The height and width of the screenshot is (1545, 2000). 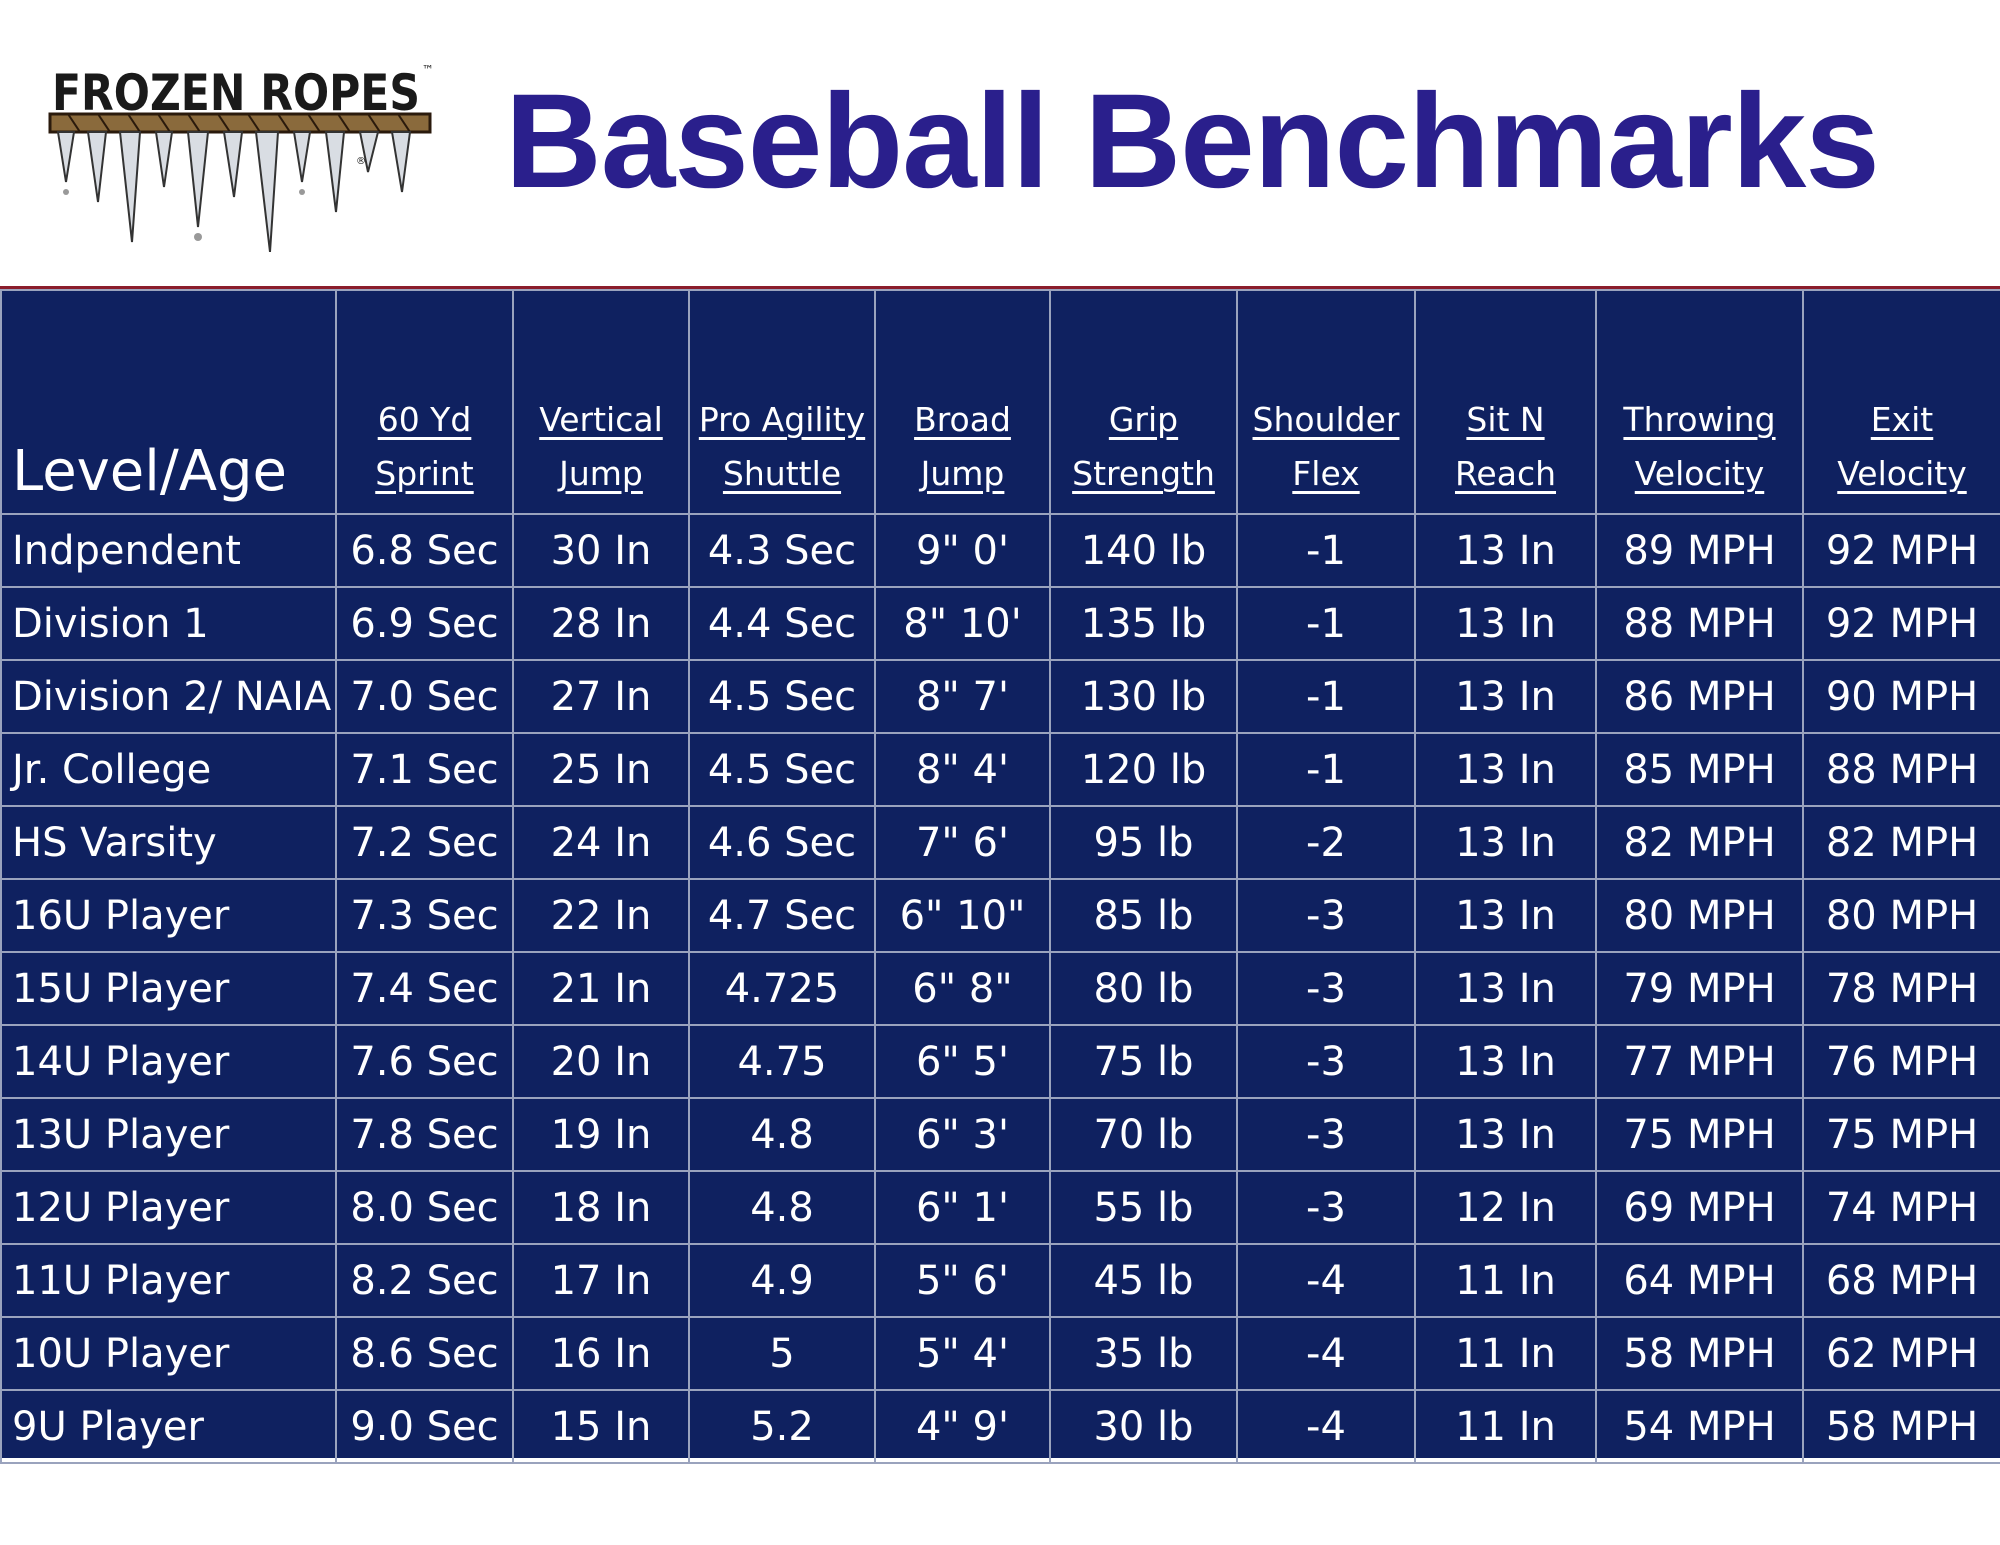 I want to click on column-header-line1: 60 Yd, so click(x=424, y=419).